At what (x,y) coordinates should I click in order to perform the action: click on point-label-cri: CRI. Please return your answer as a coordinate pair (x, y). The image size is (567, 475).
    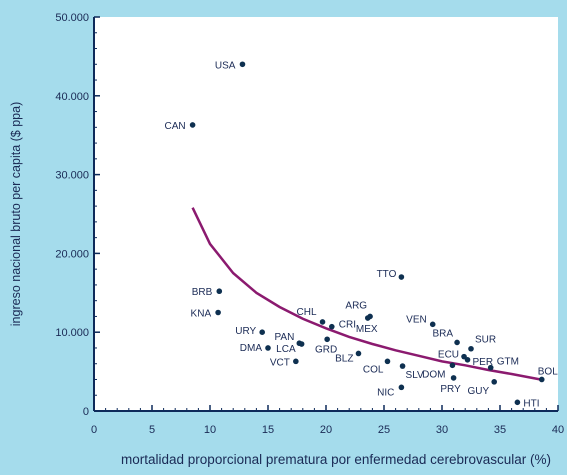
    Looking at the image, I should click on (347, 325).